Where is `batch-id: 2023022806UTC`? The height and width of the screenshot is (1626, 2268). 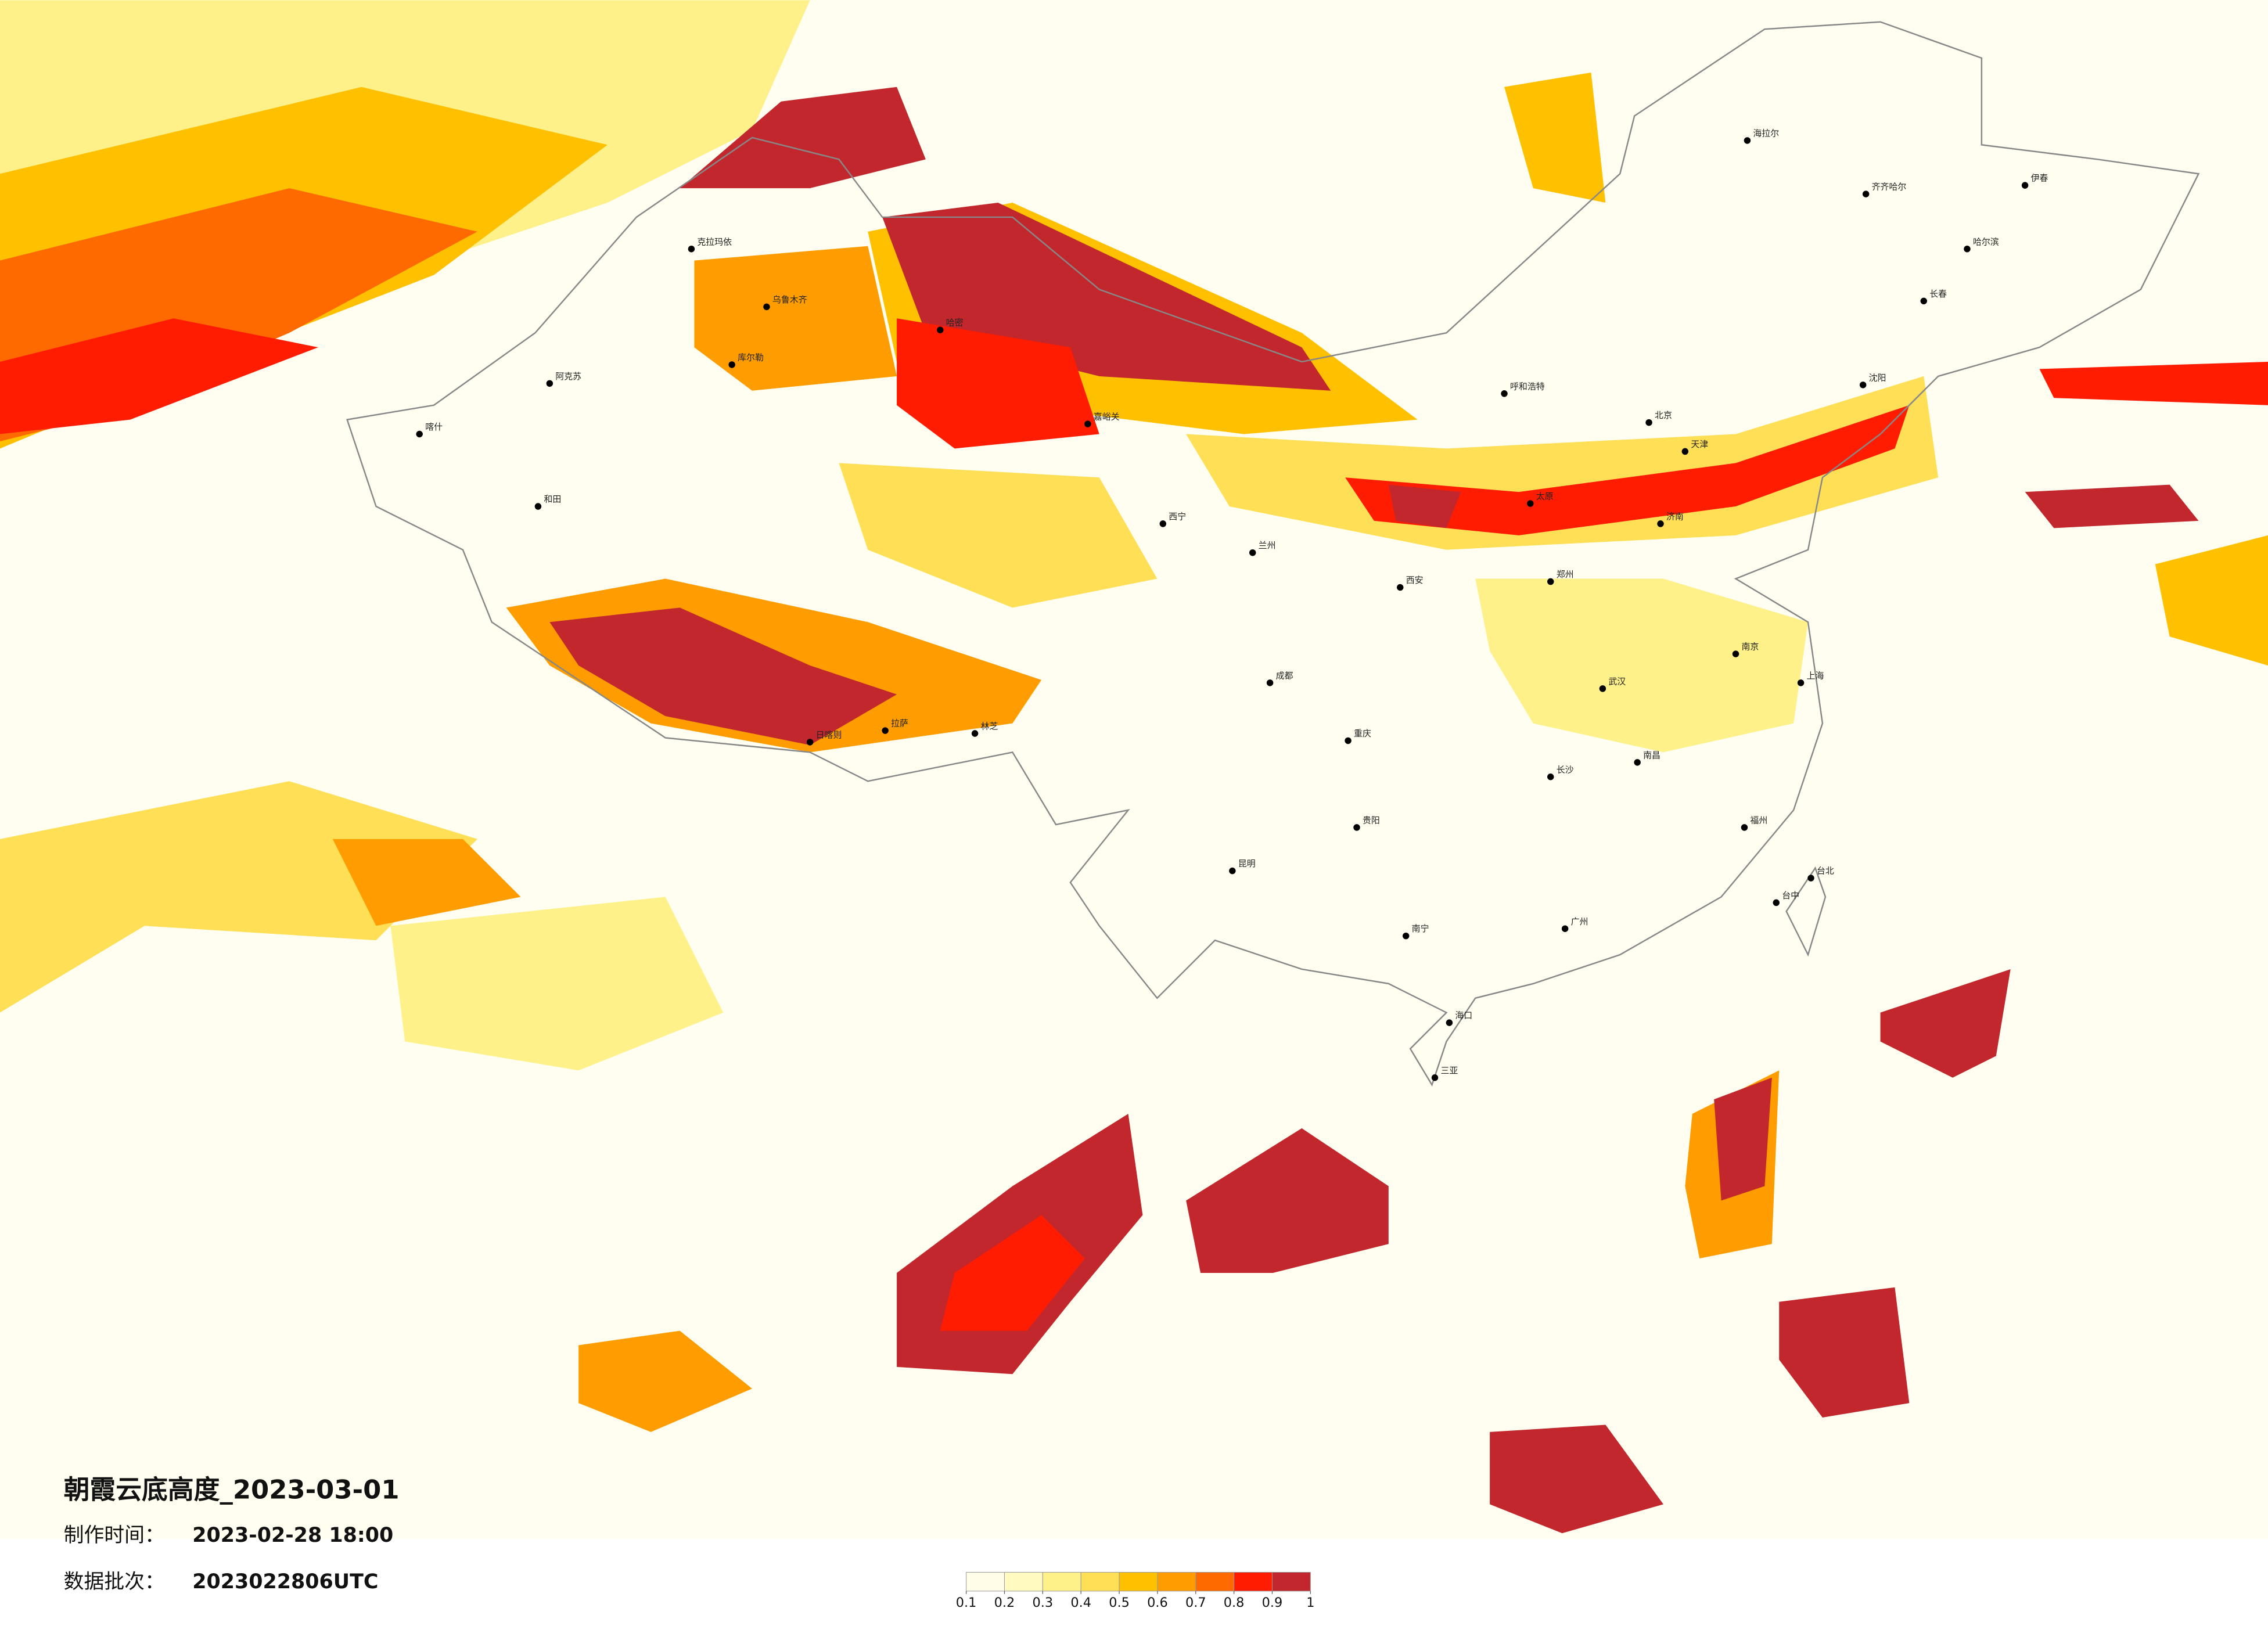
batch-id: 2023022806UTC is located at coordinates (285, 1581).